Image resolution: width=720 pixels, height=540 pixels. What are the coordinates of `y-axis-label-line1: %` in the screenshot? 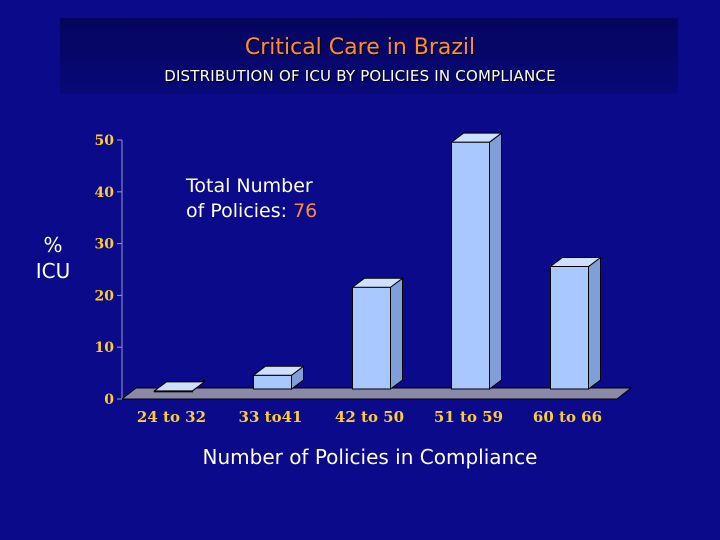 It's located at (53, 245).